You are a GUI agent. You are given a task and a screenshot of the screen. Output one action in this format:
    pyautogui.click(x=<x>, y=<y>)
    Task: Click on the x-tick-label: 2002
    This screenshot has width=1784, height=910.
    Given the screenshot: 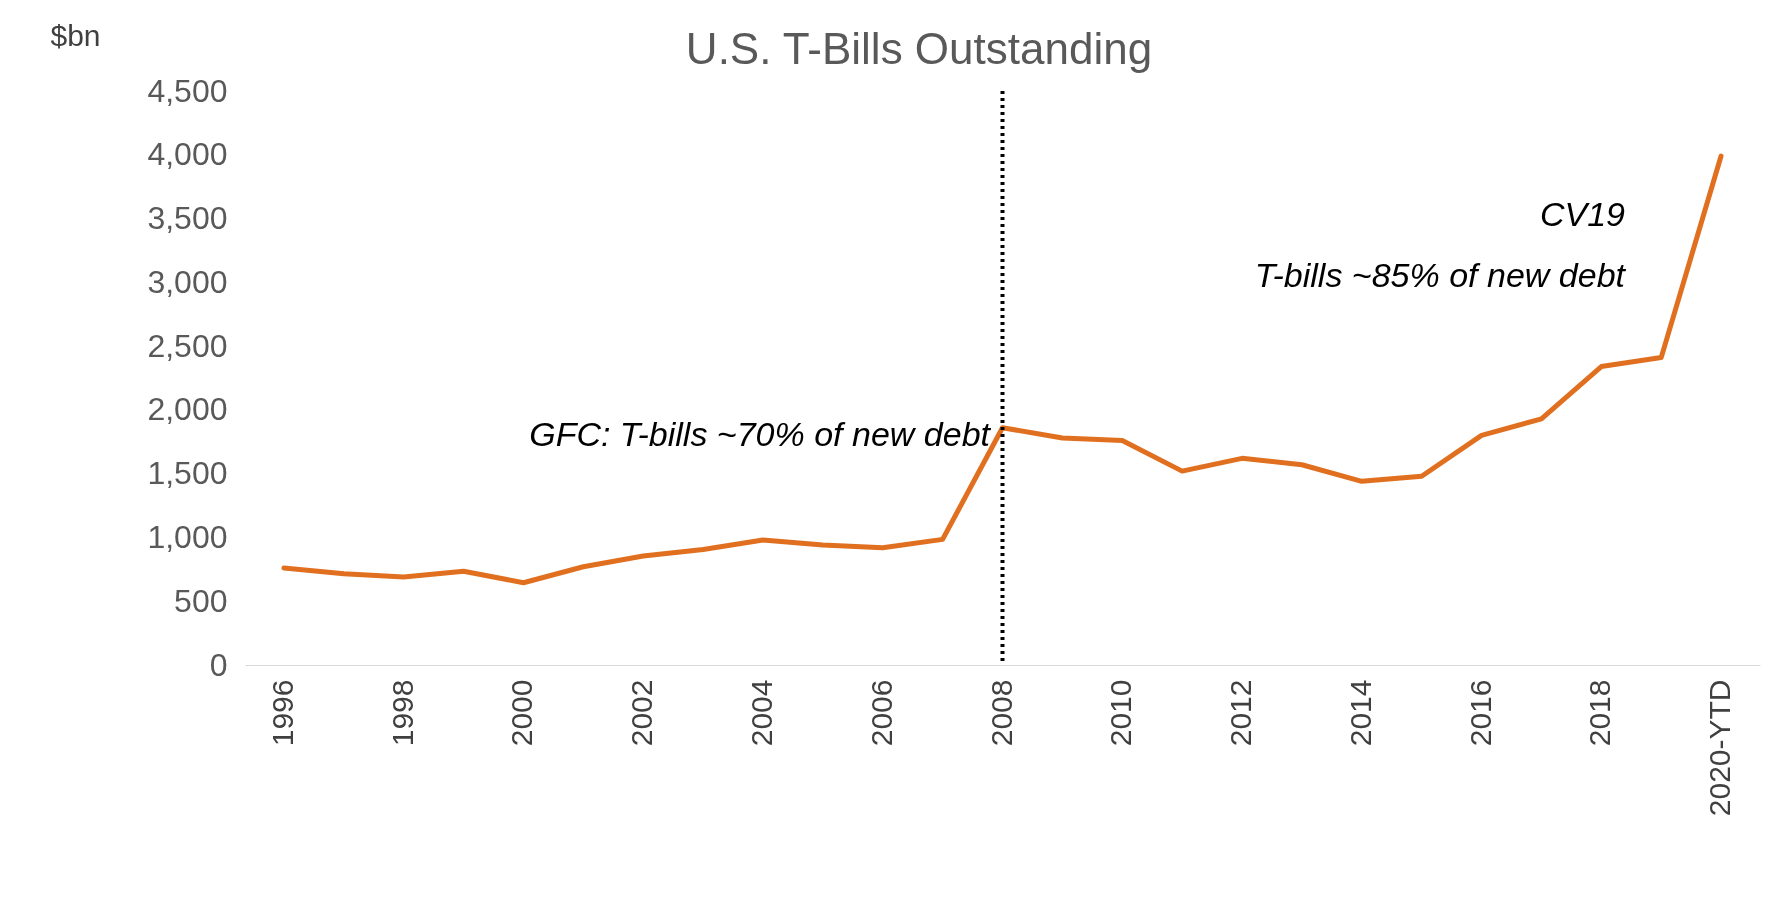 What is the action you would take?
    pyautogui.click(x=642, y=713)
    